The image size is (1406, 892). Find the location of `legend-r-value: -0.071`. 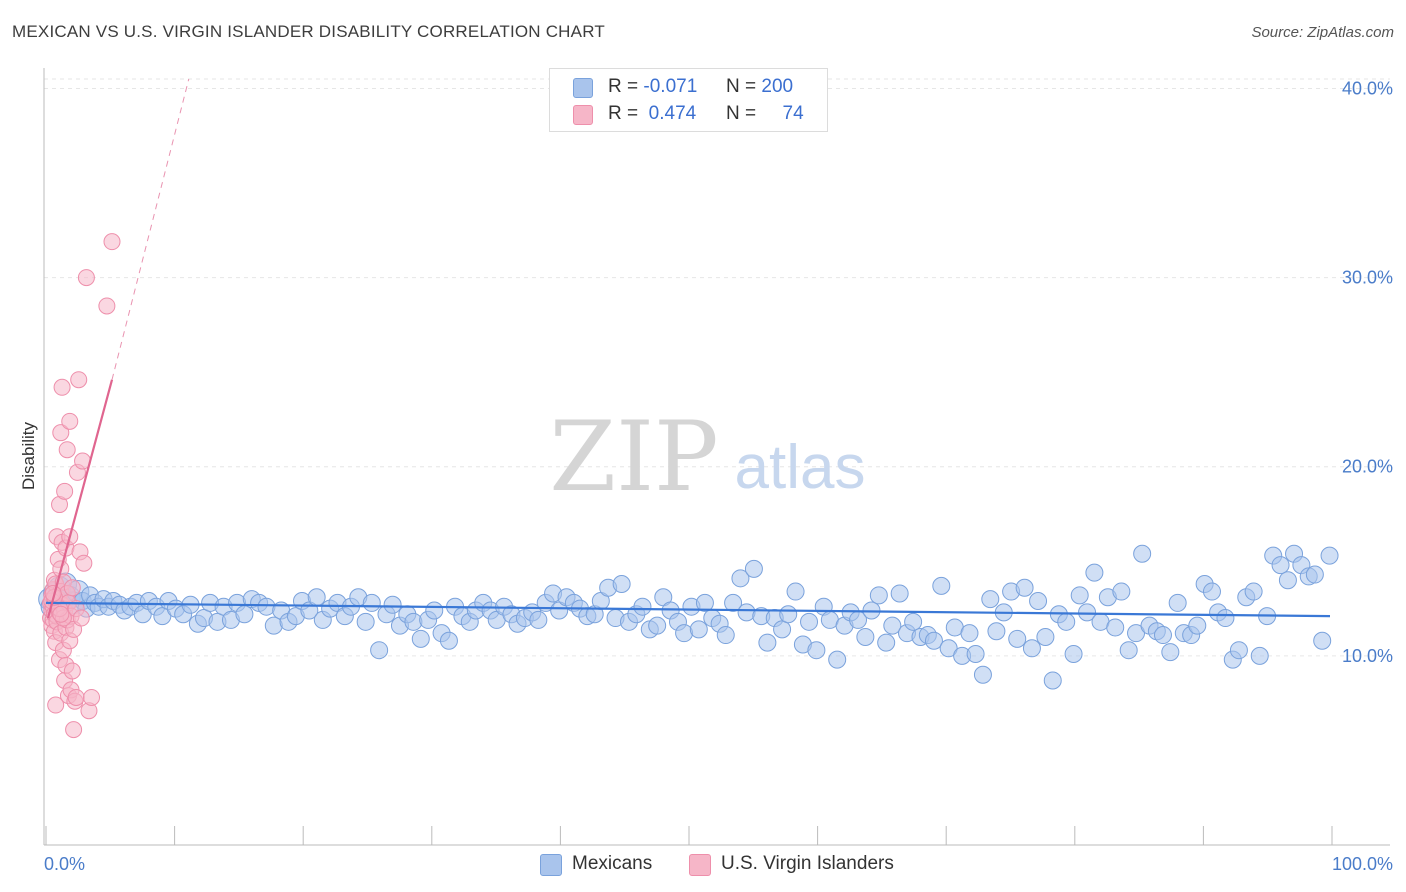

legend-r-value: -0.071 is located at coordinates (670, 86).